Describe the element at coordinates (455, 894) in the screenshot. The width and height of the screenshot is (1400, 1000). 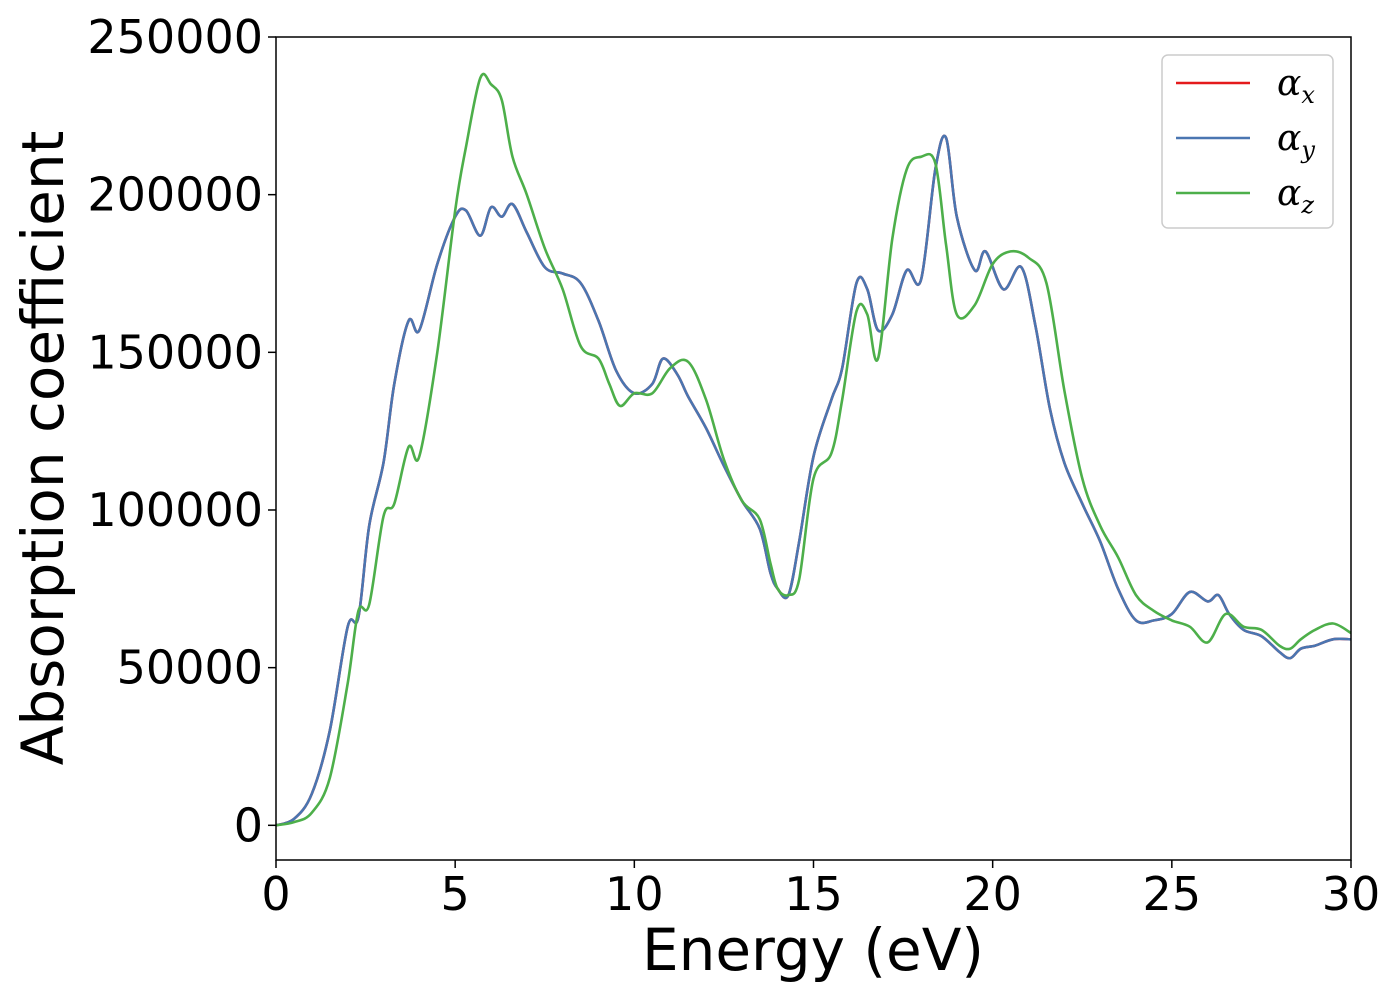
I see `x-tick-label: 5` at that location.